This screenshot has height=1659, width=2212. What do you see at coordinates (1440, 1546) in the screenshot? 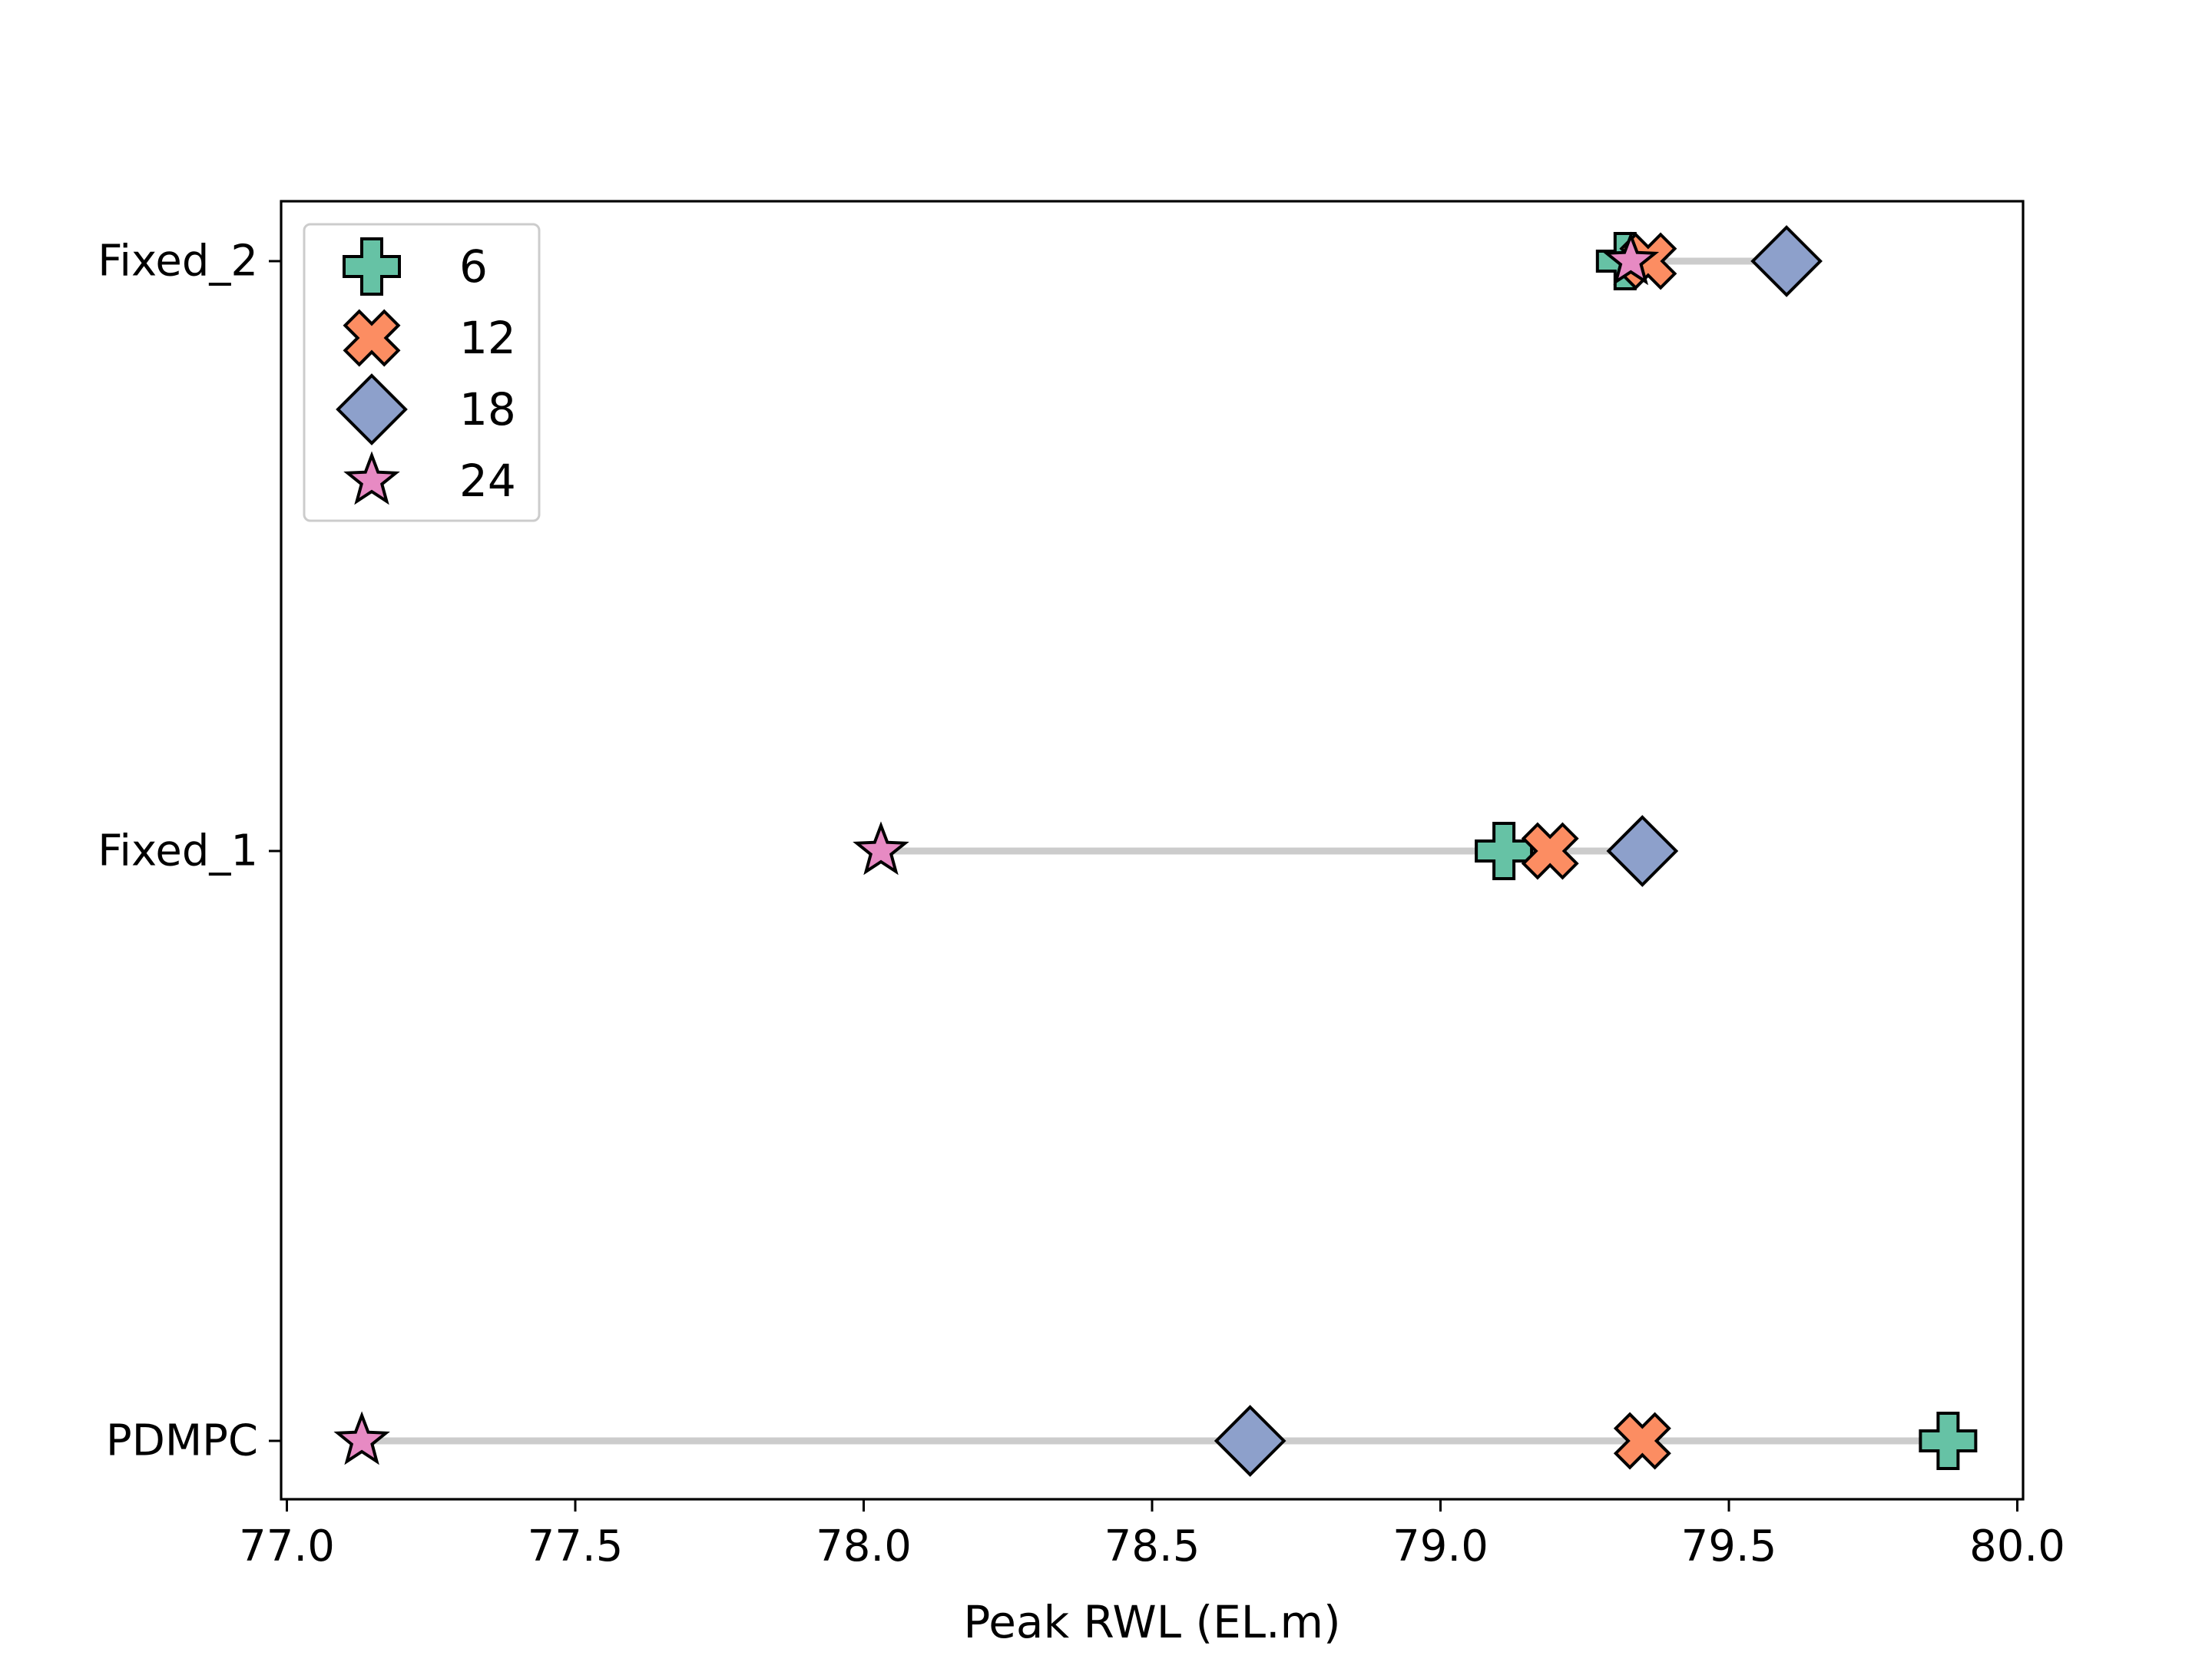
I see `x-tick-label: 79.0` at bounding box center [1440, 1546].